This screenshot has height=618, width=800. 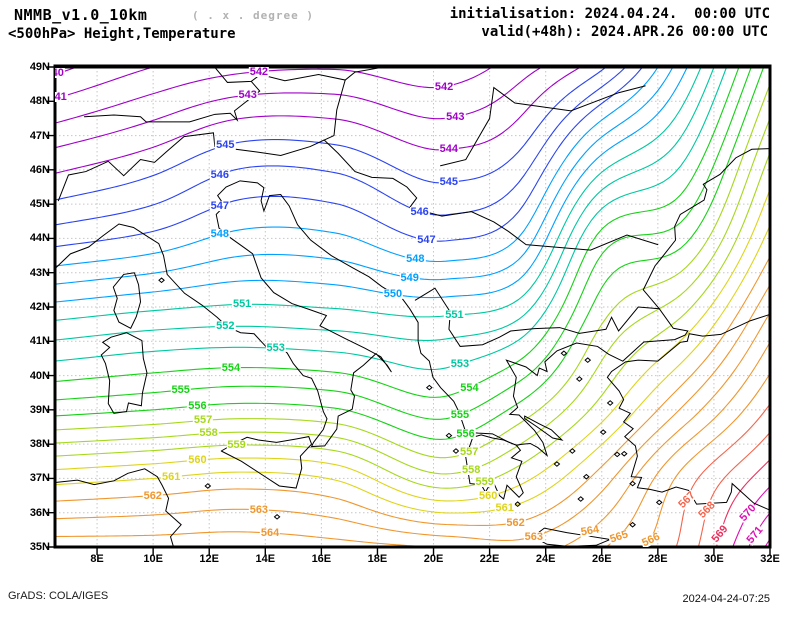 What do you see at coordinates (748, 513) in the screenshot?
I see `contour-label: 570` at bounding box center [748, 513].